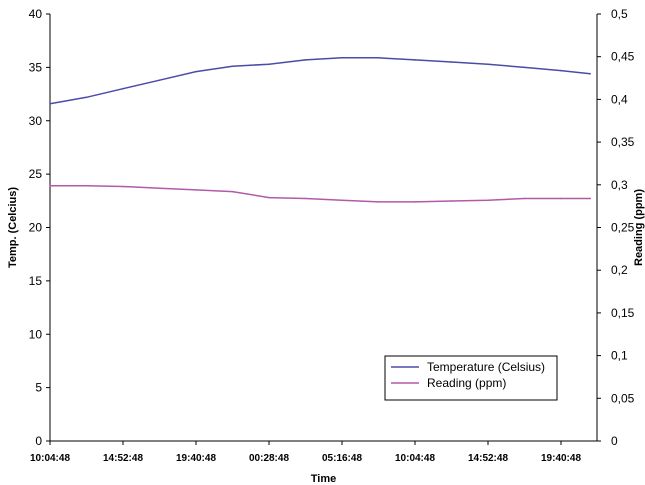 The height and width of the screenshot is (485, 645). What do you see at coordinates (486, 367) in the screenshot?
I see `legend-label: Temperature (Celsius)` at bounding box center [486, 367].